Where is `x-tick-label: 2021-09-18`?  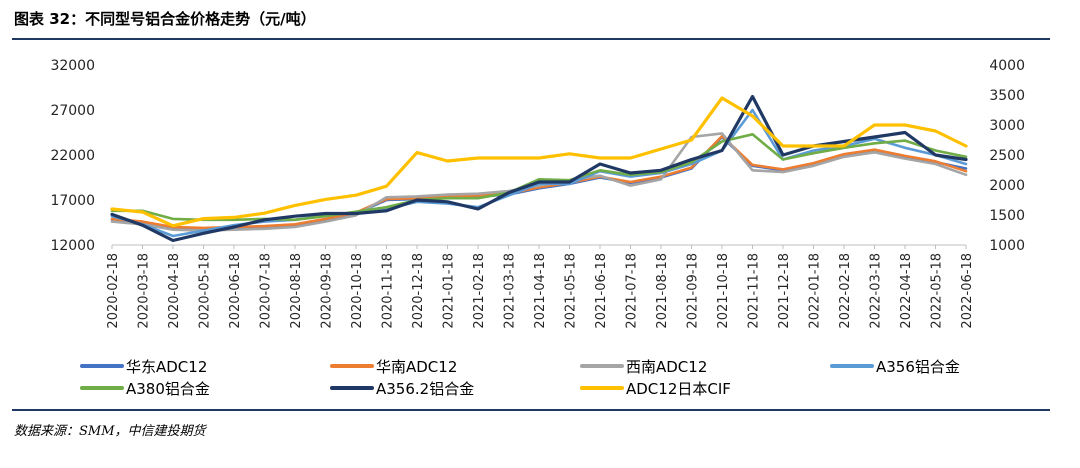 x-tick-label: 2021-09-18 is located at coordinates (693, 291).